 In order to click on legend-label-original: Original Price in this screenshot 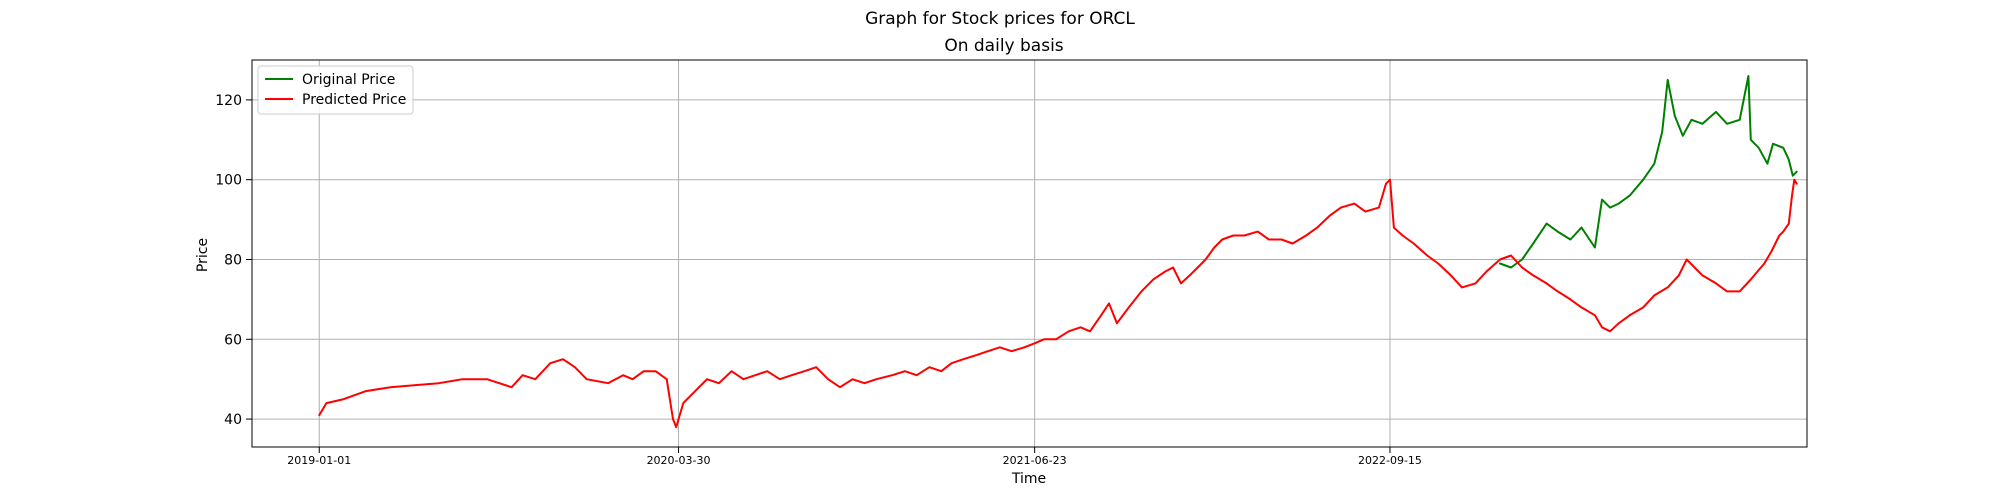, I will do `click(348, 80)`.